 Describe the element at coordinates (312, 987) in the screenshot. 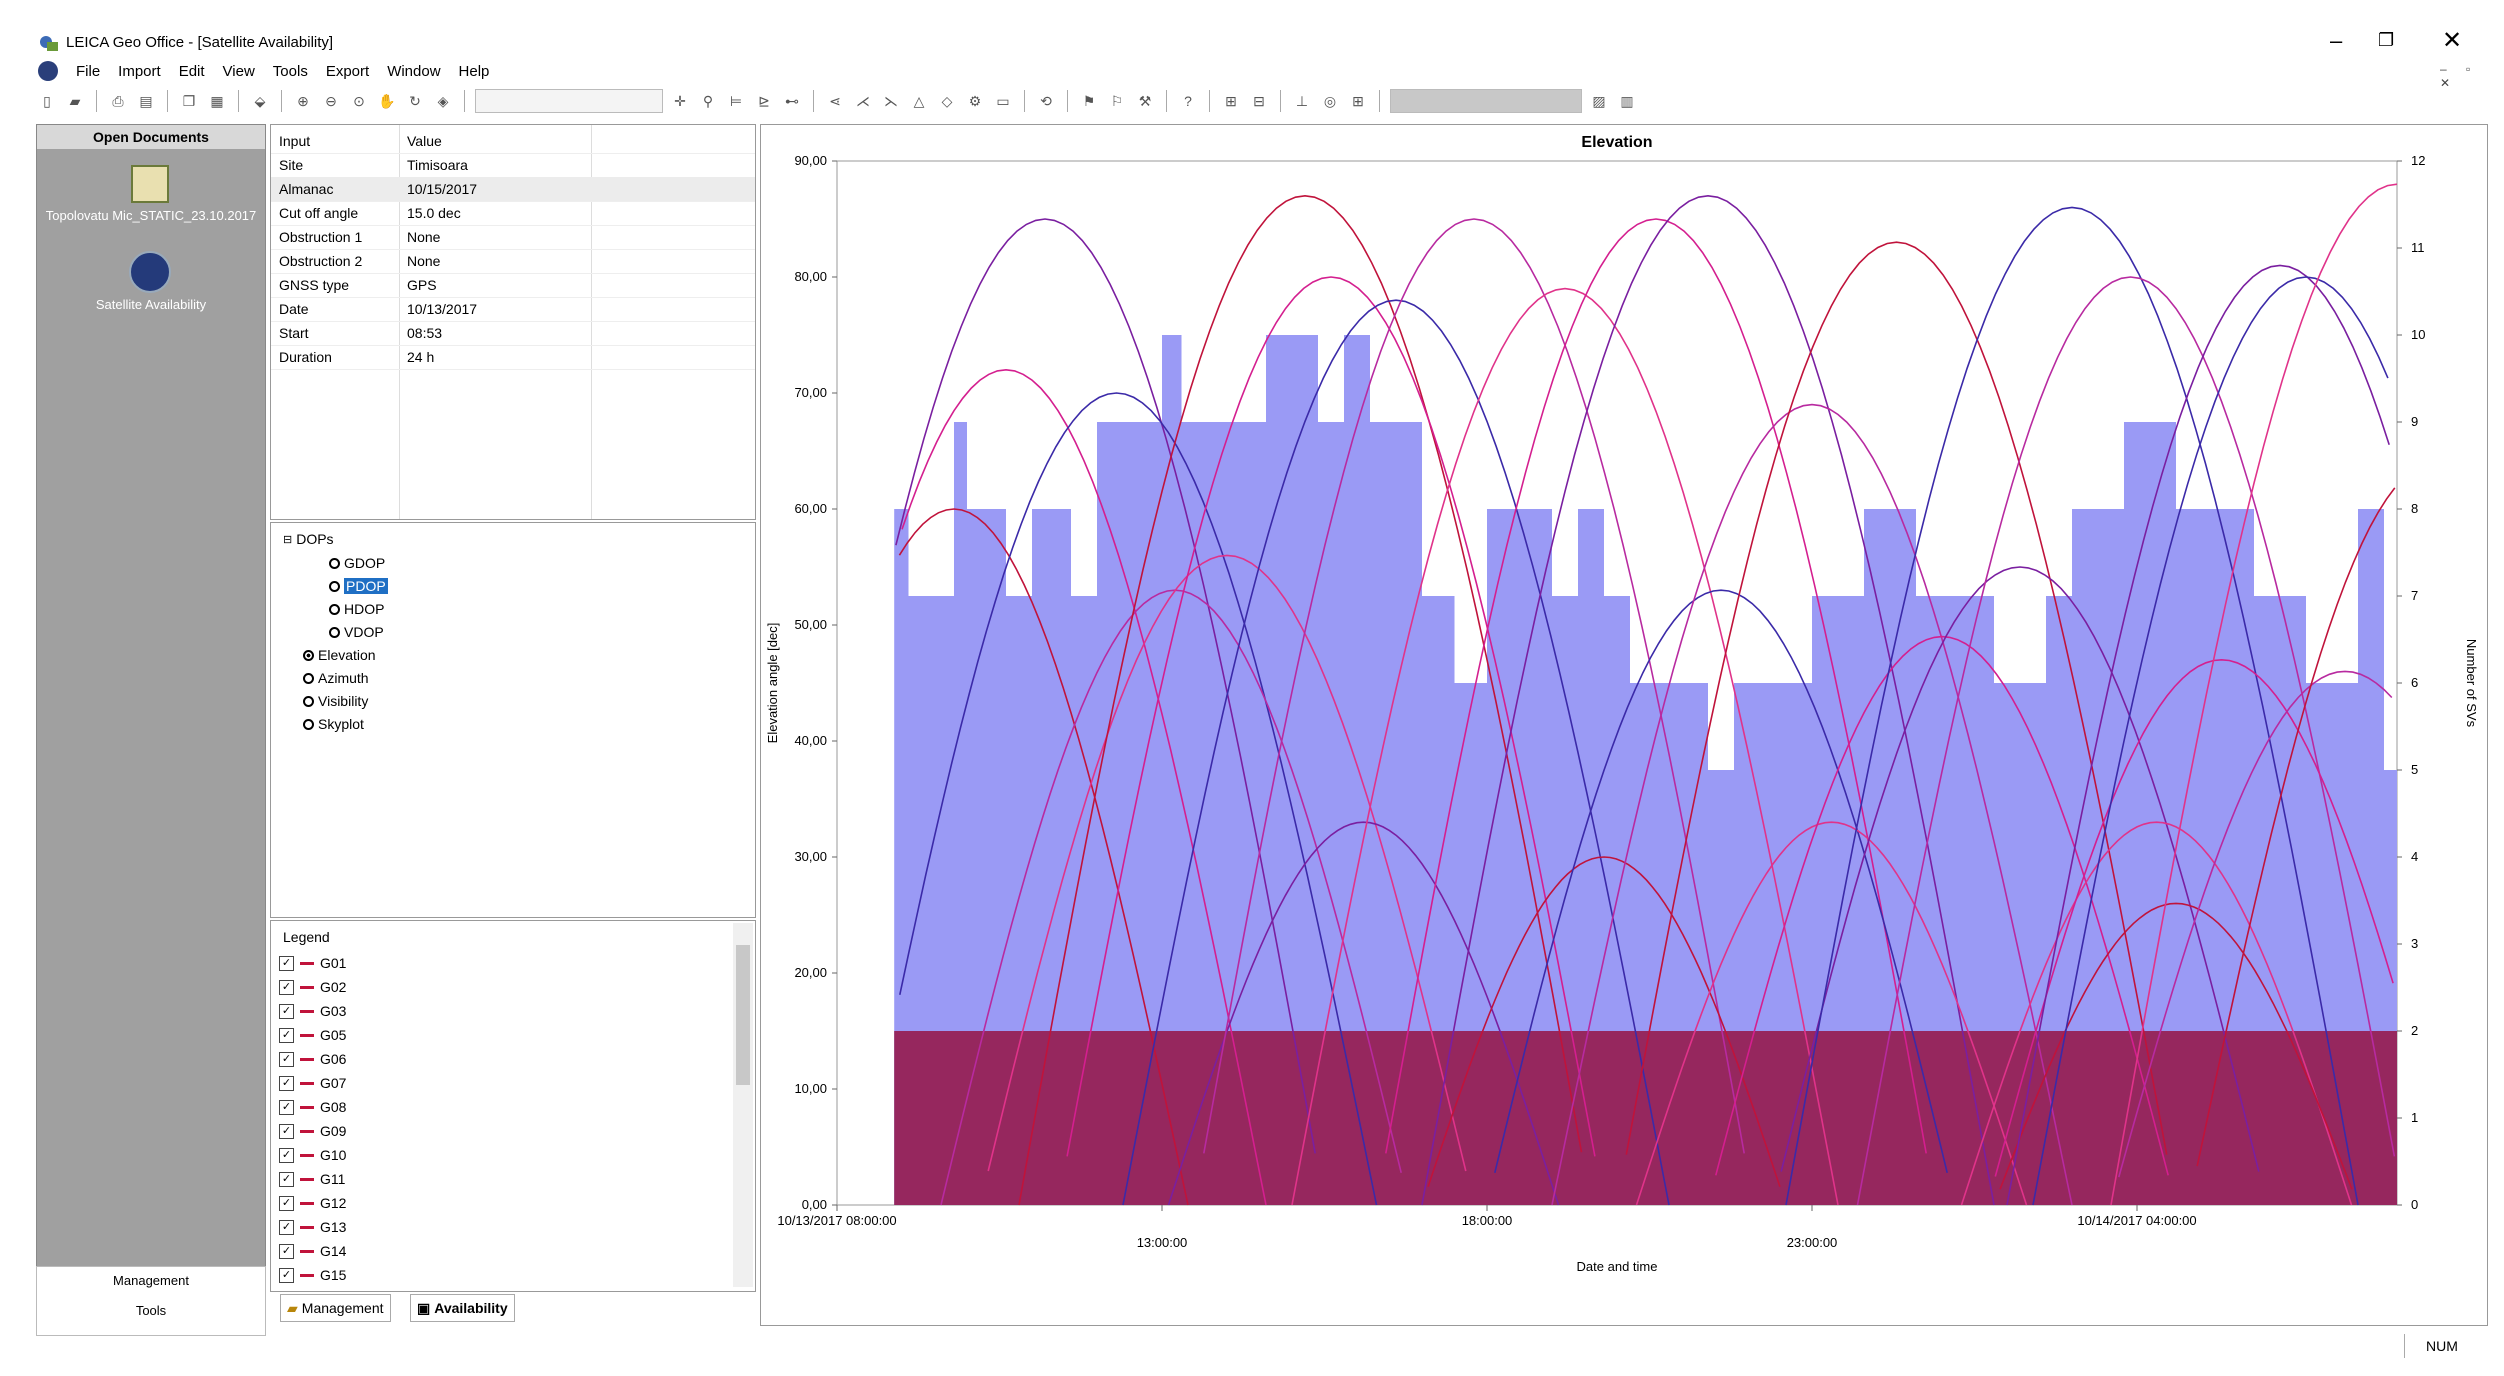

I see `legend-item: ✓ G02` at that location.